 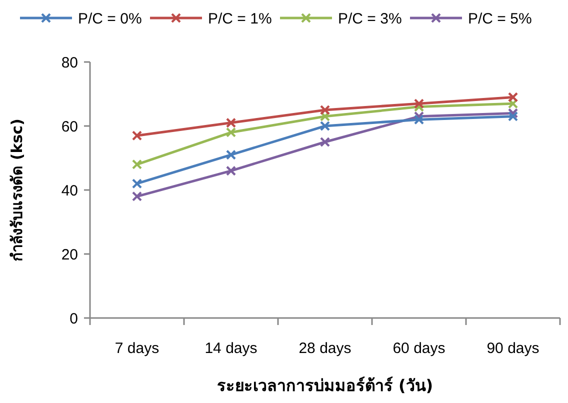 What do you see at coordinates (69, 255) in the screenshot?
I see `y-tick-label: 20` at bounding box center [69, 255].